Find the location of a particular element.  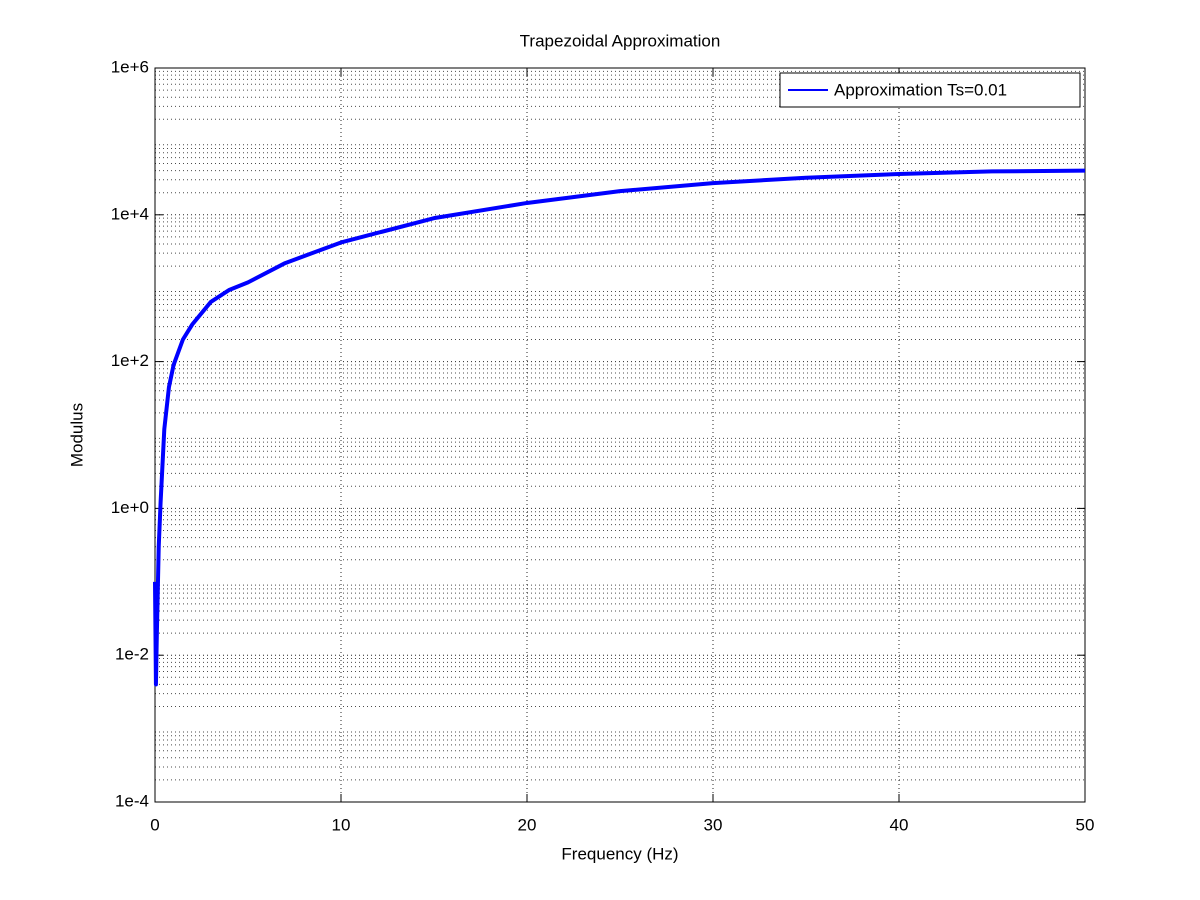

x-axis-label: Frequency (Hz) is located at coordinates (619, 853).